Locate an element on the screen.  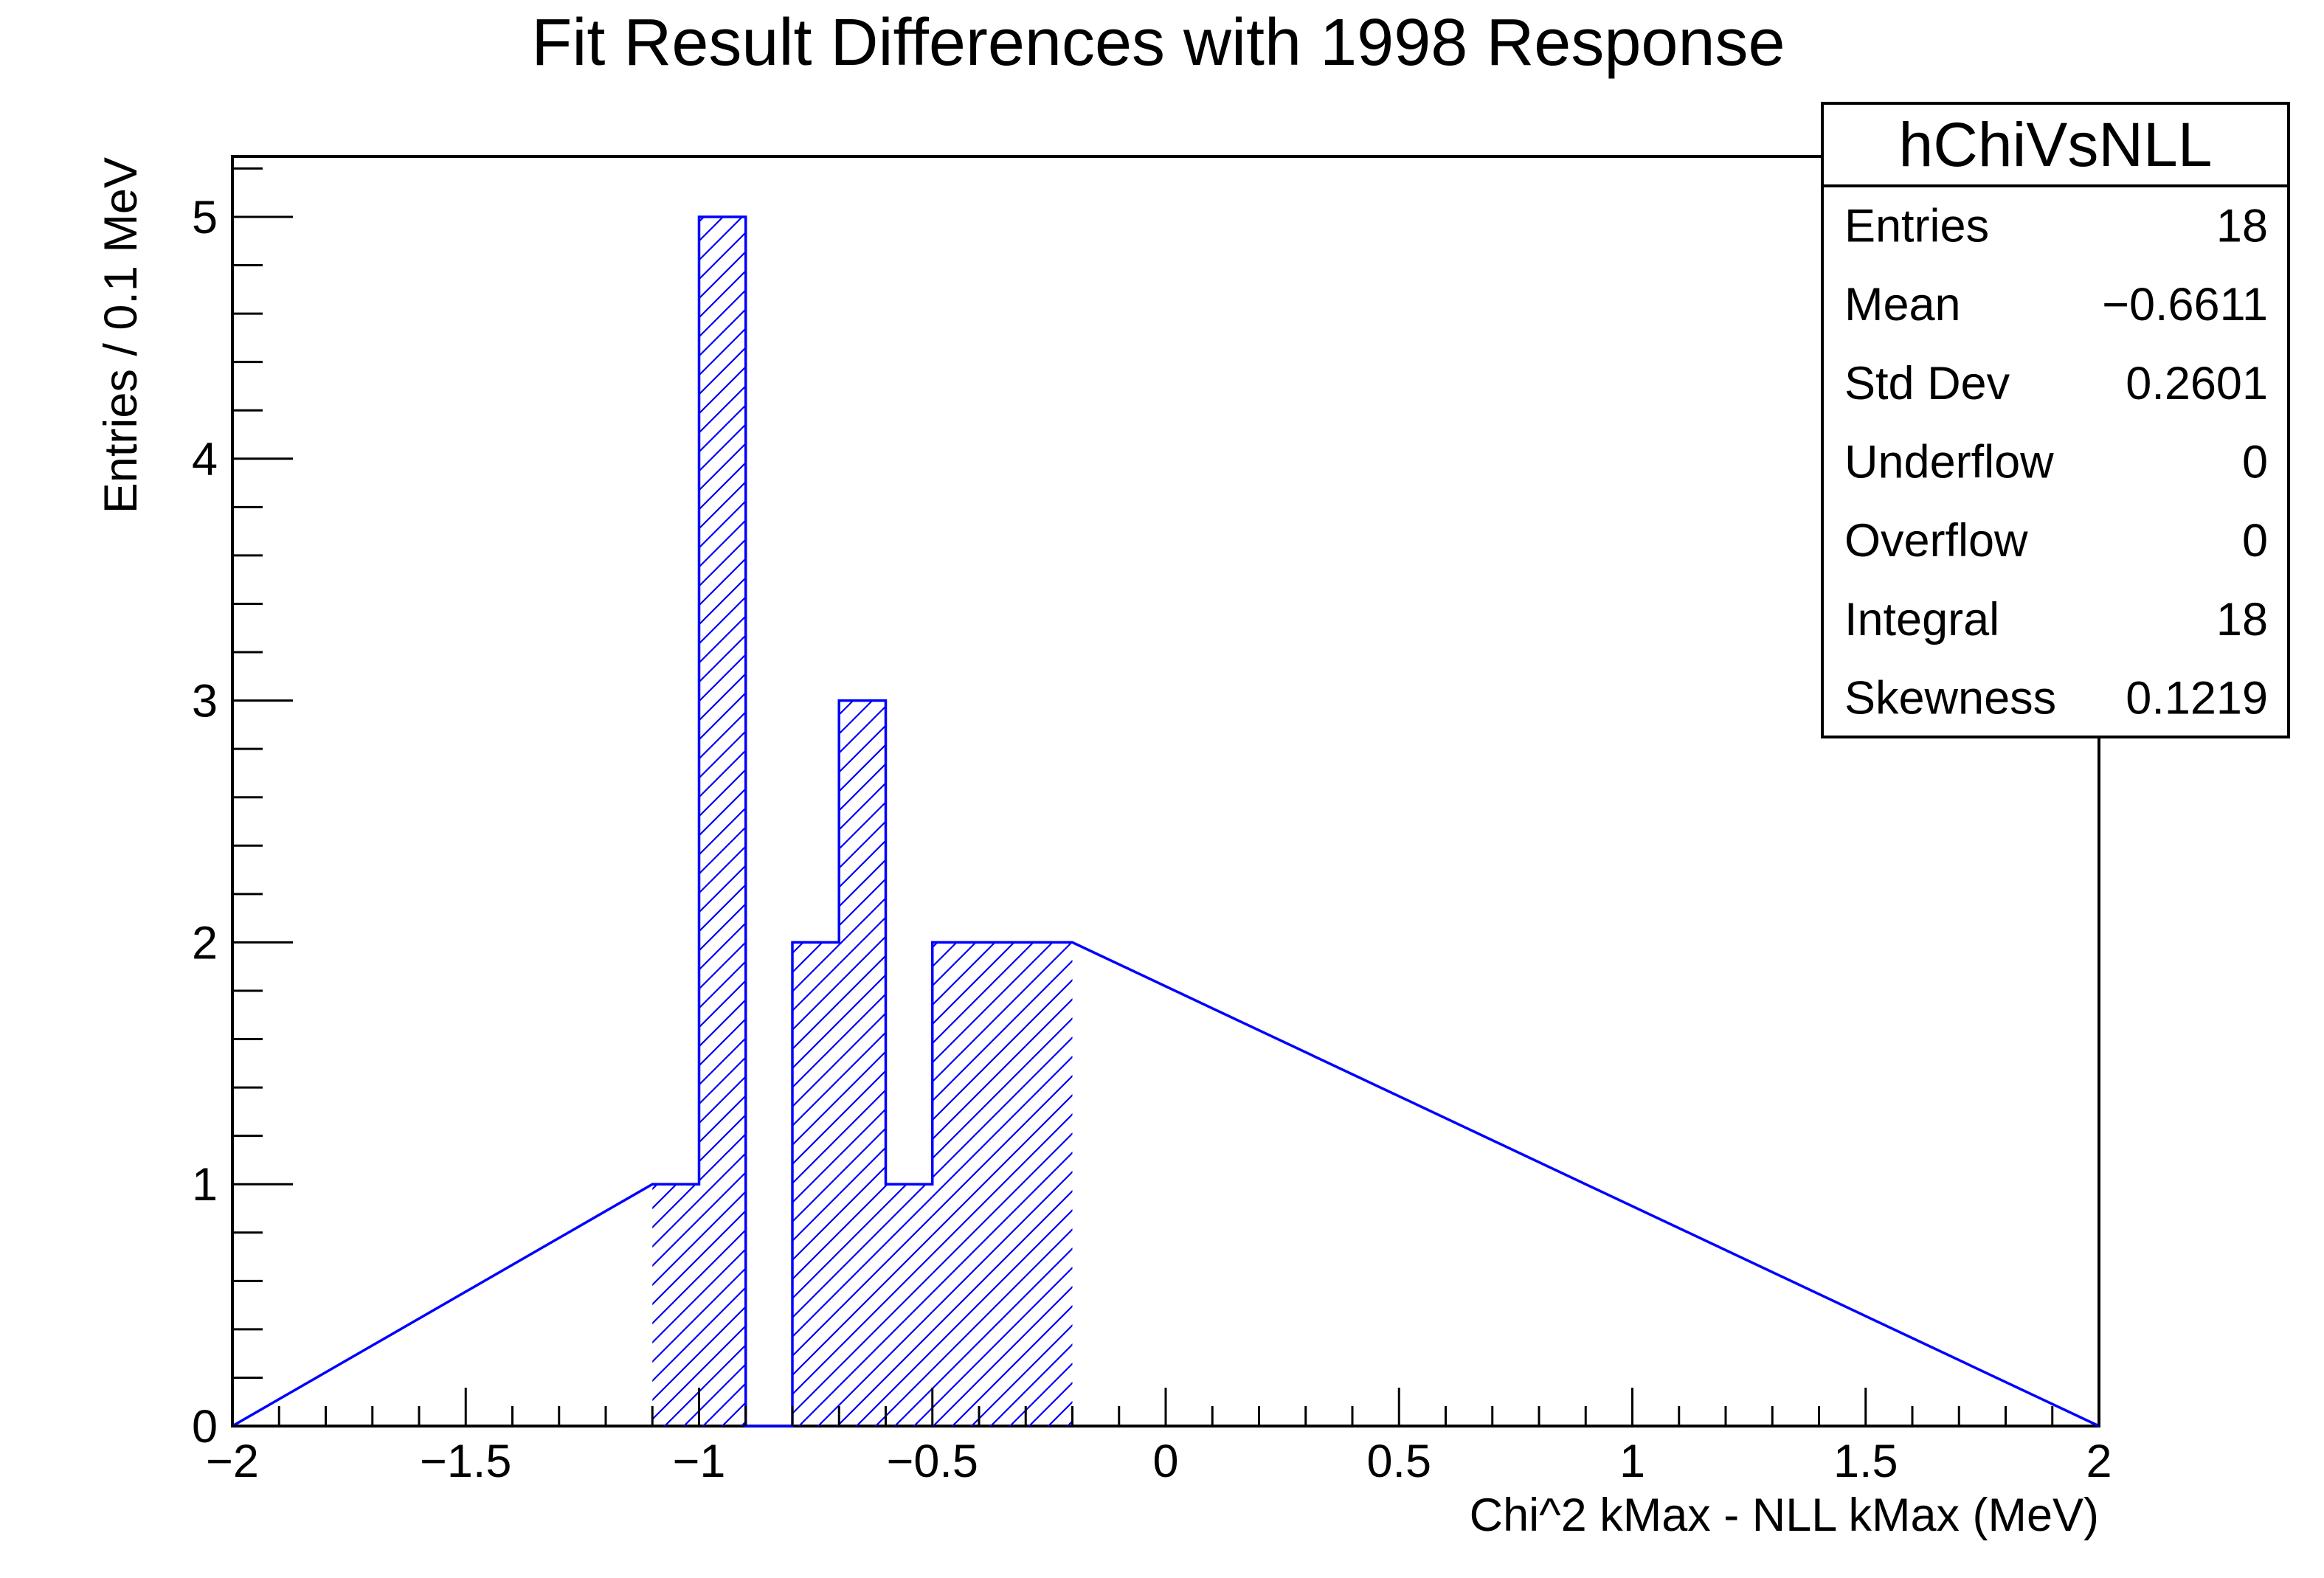
x-tick-label: 2 is located at coordinates (2099, 1462).